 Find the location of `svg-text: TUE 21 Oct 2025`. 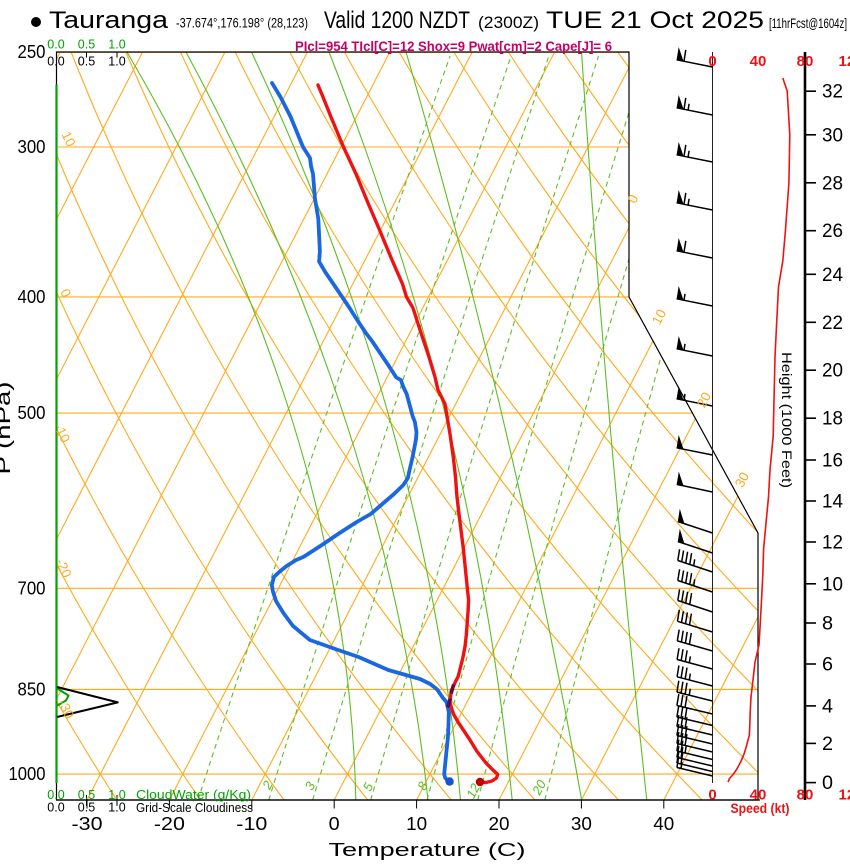

svg-text: TUE 21 Oct 2025 is located at coordinates (655, 20).